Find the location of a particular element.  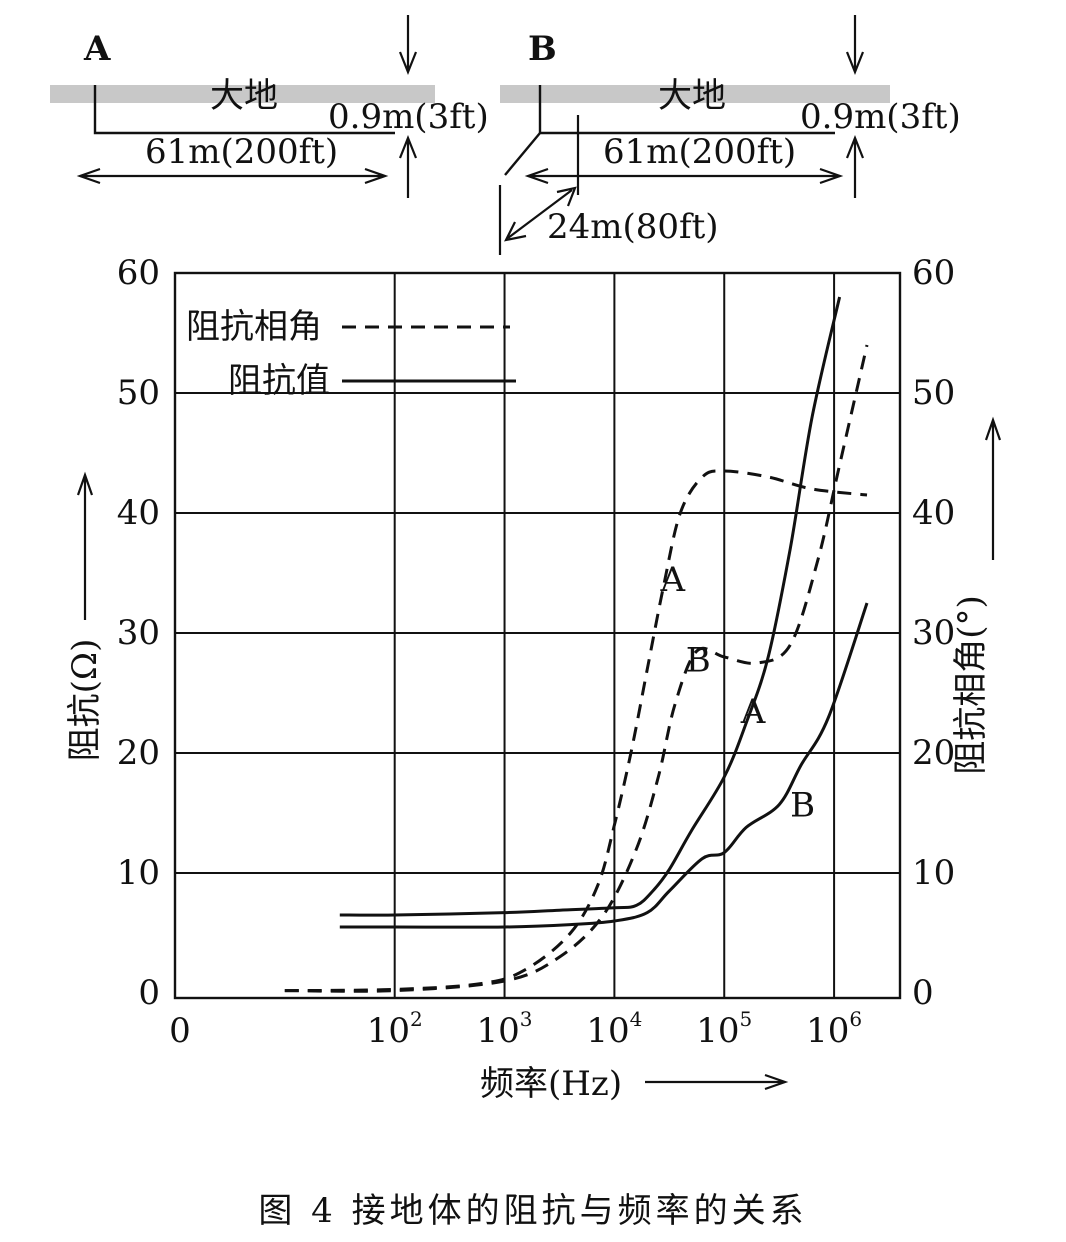

x-axis-title: 频率(Hz) is located at coordinates (634, 1084).